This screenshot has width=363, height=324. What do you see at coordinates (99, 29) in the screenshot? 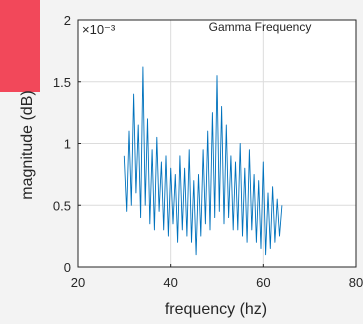
I see `y-exponent-label: ×10⁻³` at bounding box center [99, 29].